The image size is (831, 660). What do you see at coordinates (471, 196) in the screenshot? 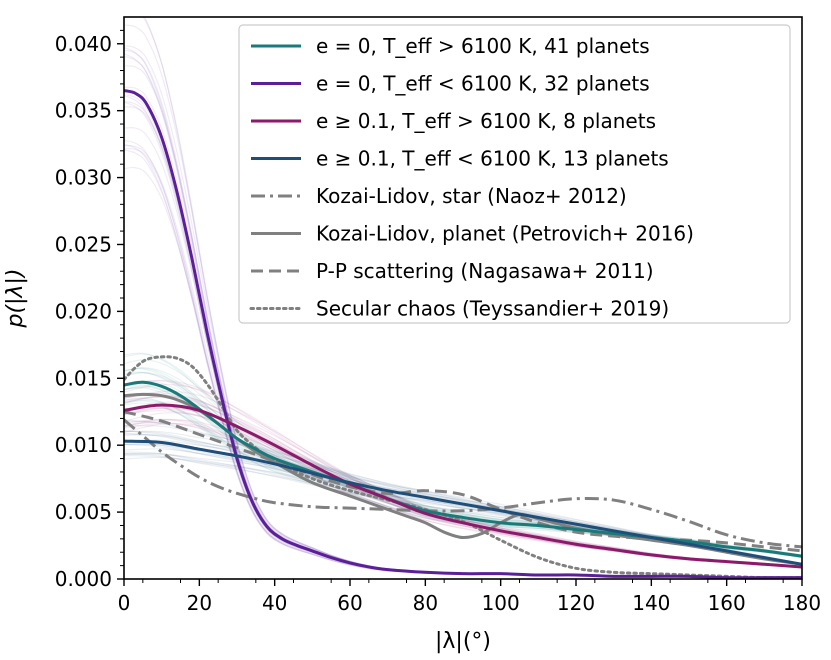
I see `legend-label-5: Kozai-Lidov, star (Naoz+ 2012)` at bounding box center [471, 196].